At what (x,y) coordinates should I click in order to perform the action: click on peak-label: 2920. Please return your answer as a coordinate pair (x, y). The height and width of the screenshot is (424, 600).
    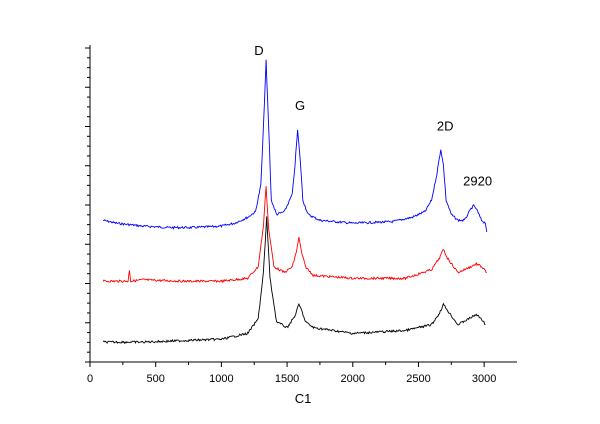
    Looking at the image, I should click on (477, 181).